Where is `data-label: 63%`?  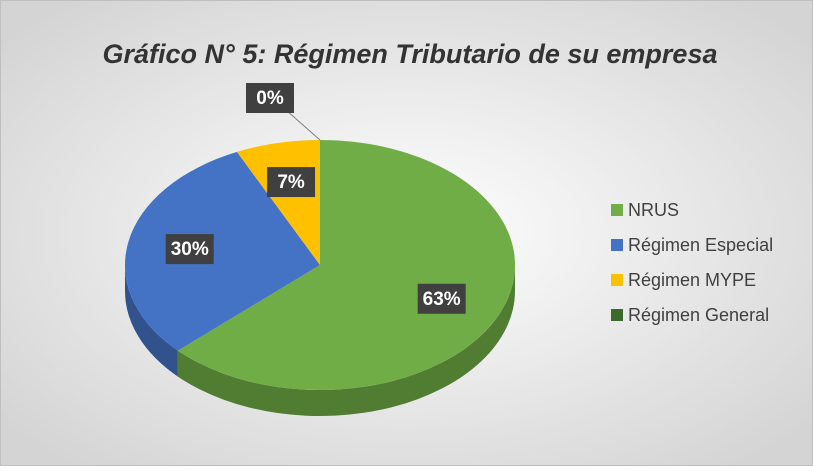
data-label: 63% is located at coordinates (442, 299).